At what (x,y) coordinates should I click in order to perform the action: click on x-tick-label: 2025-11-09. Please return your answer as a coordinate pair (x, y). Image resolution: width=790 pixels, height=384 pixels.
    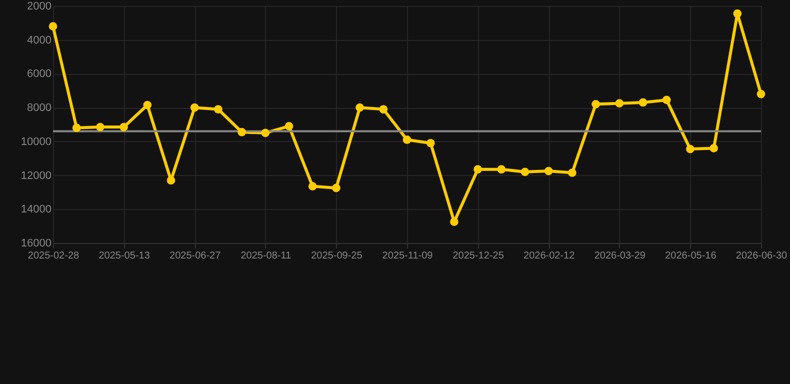
    Looking at the image, I should click on (408, 256).